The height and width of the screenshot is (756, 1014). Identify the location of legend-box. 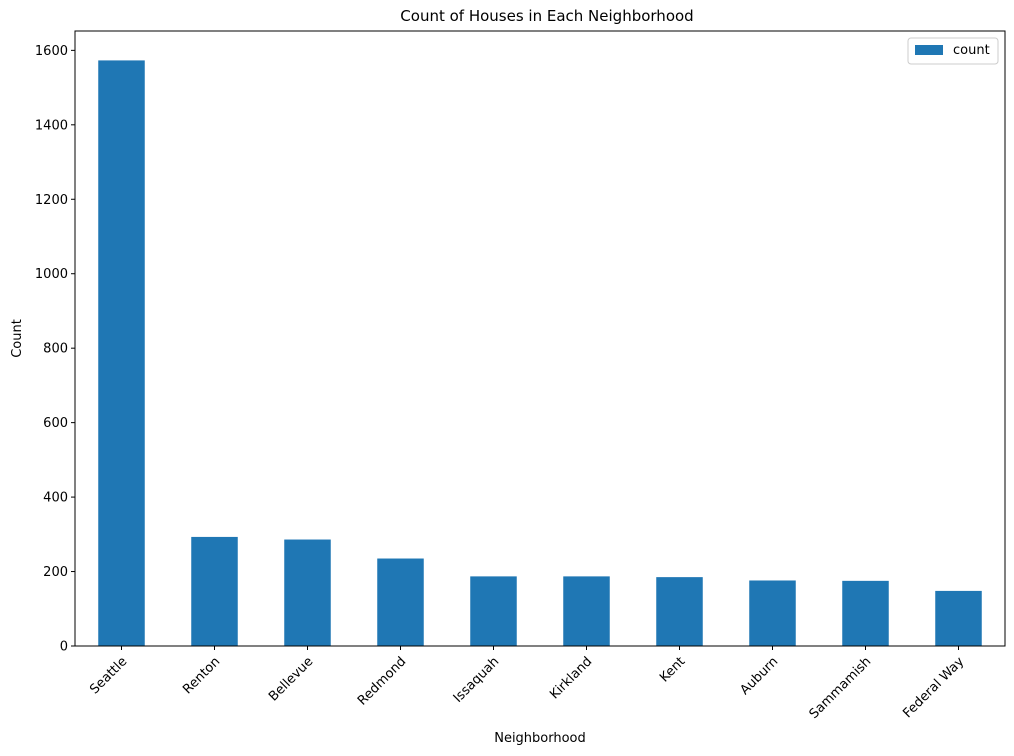
(953, 51).